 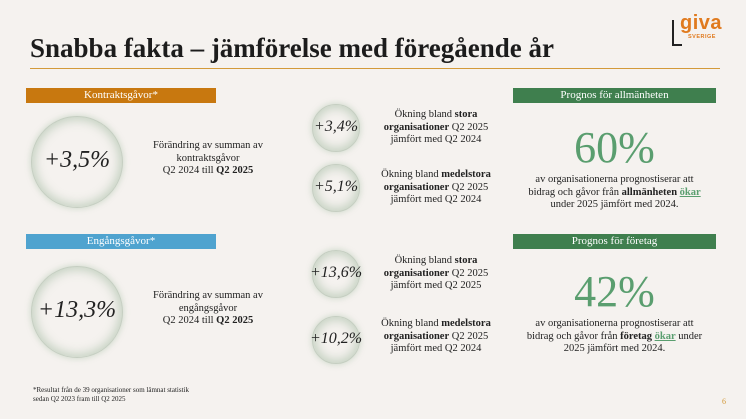 I want to click on single-medium-l1-bold: medelstora, so click(x=466, y=323).